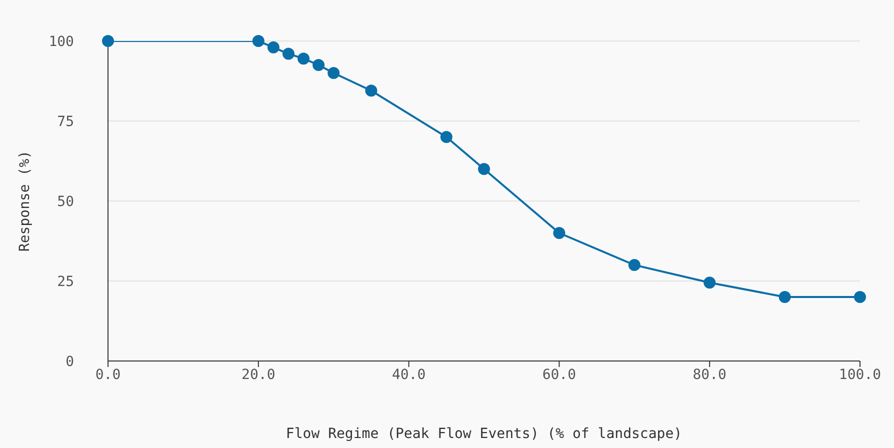 This screenshot has height=448, width=894. Describe the element at coordinates (259, 374) in the screenshot. I see `x-tick-label: 20.0` at that location.